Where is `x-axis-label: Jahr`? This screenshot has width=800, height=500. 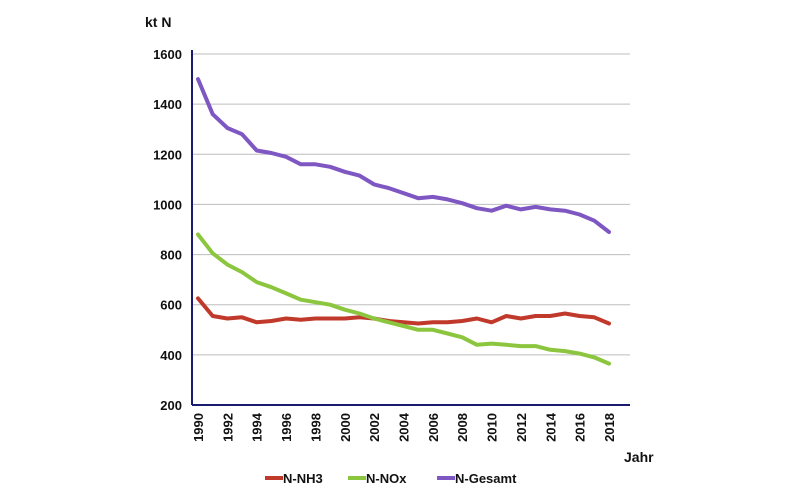 x-axis-label: Jahr is located at coordinates (639, 457).